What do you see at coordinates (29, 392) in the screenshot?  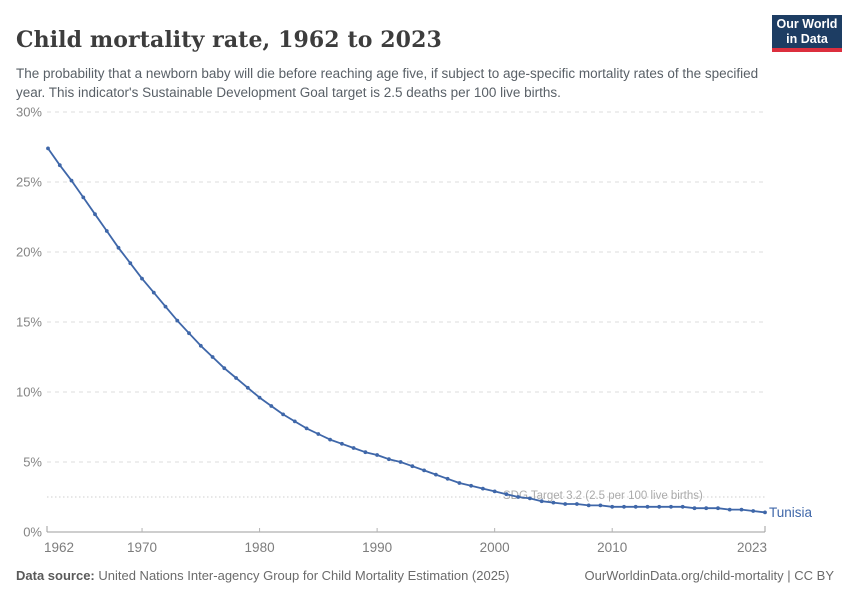 I see `y-axis-tick-label: 10%` at bounding box center [29, 392].